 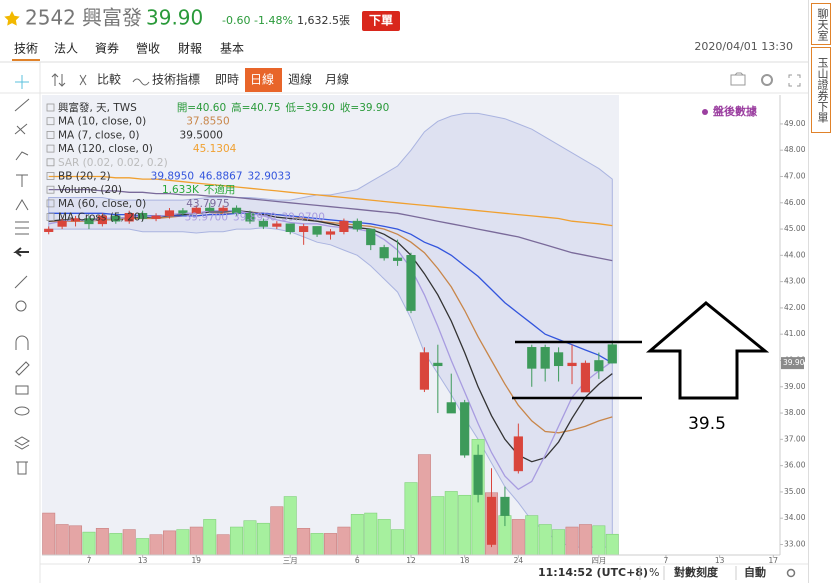 What do you see at coordinates (148, 49) in the screenshot?
I see `tab: 營收` at bounding box center [148, 49].